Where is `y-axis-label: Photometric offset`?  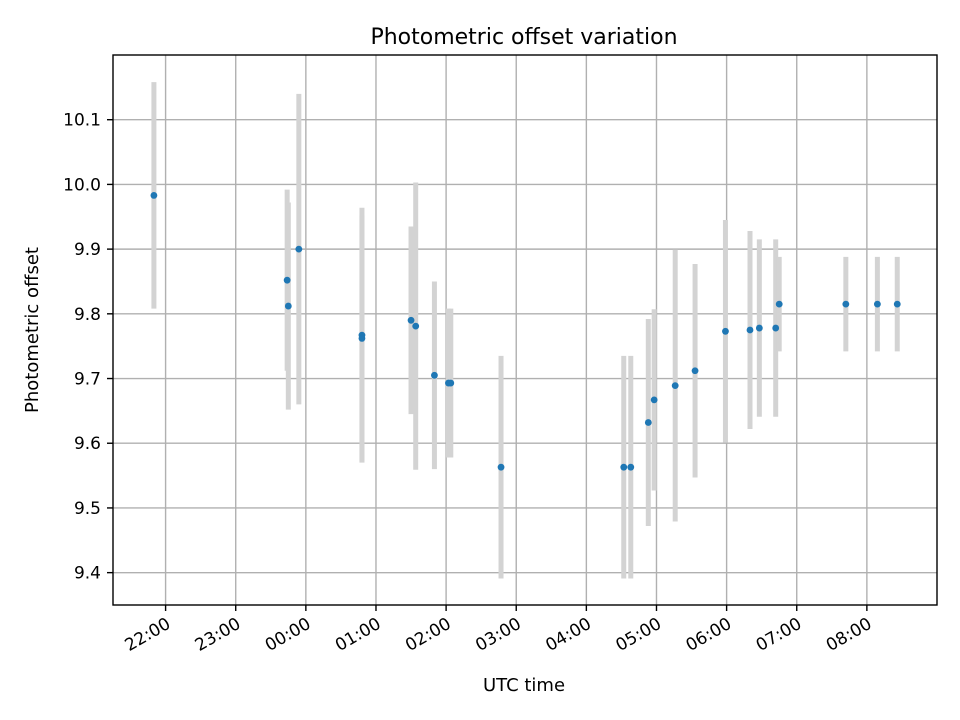
y-axis-label: Photometric offset is located at coordinates (32, 330).